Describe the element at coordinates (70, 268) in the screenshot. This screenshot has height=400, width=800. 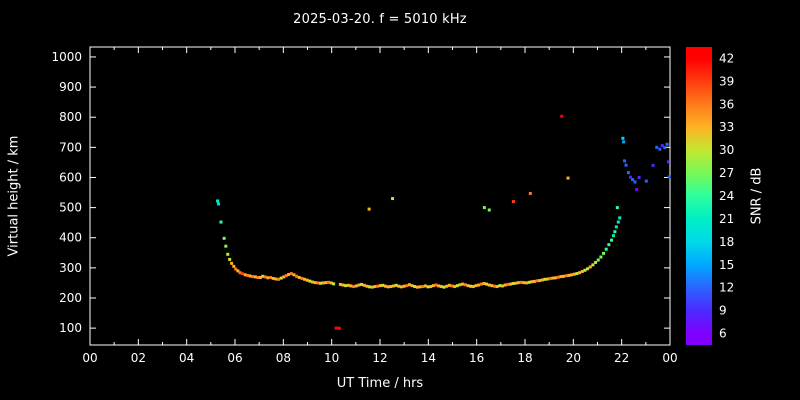
I see `y-tick-label: 300` at that location.